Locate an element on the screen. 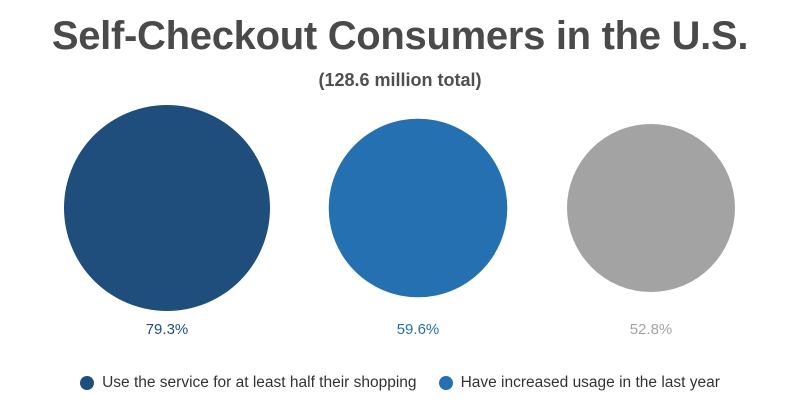 The width and height of the screenshot is (800, 414). legend-item-increased-usage: Have increased usage in the last year is located at coordinates (579, 383).